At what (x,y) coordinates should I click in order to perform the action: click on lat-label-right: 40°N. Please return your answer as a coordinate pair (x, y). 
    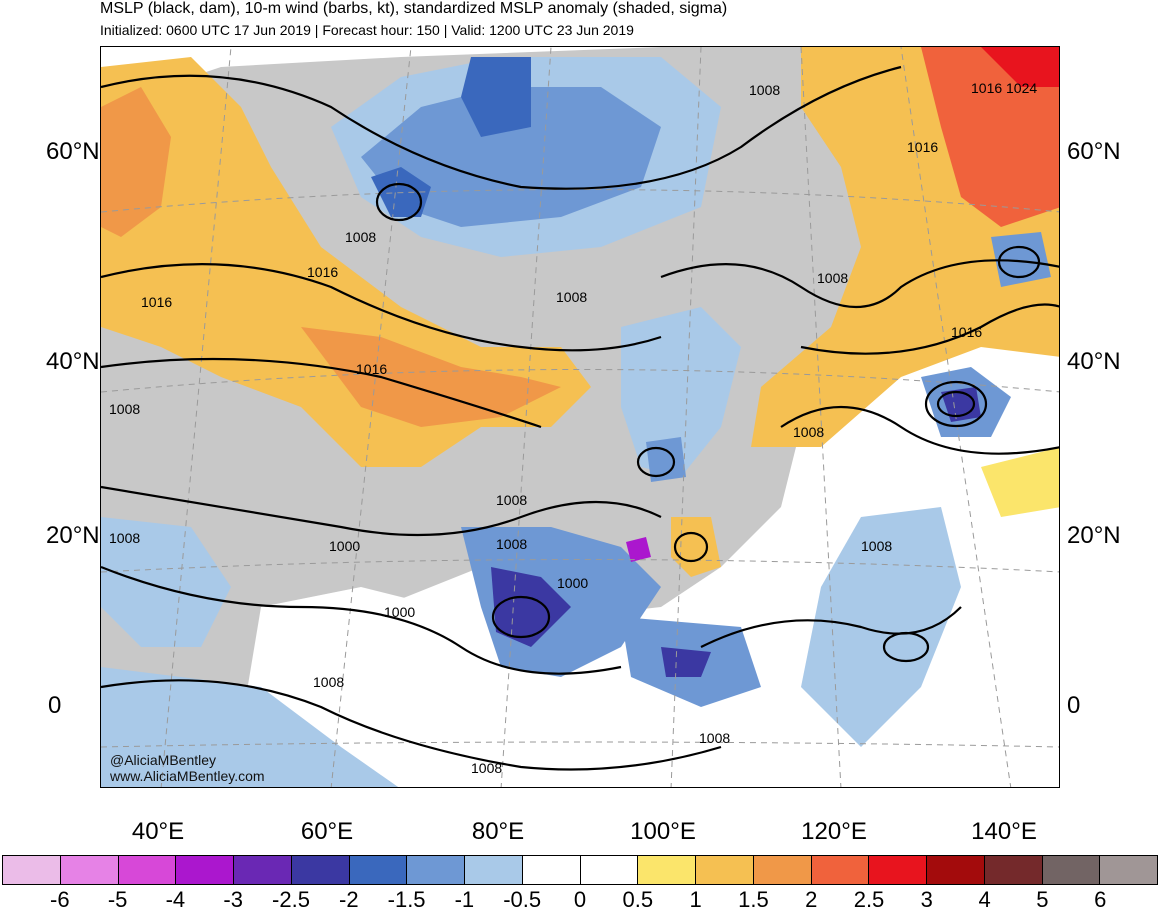
    Looking at the image, I should click on (1094, 361).